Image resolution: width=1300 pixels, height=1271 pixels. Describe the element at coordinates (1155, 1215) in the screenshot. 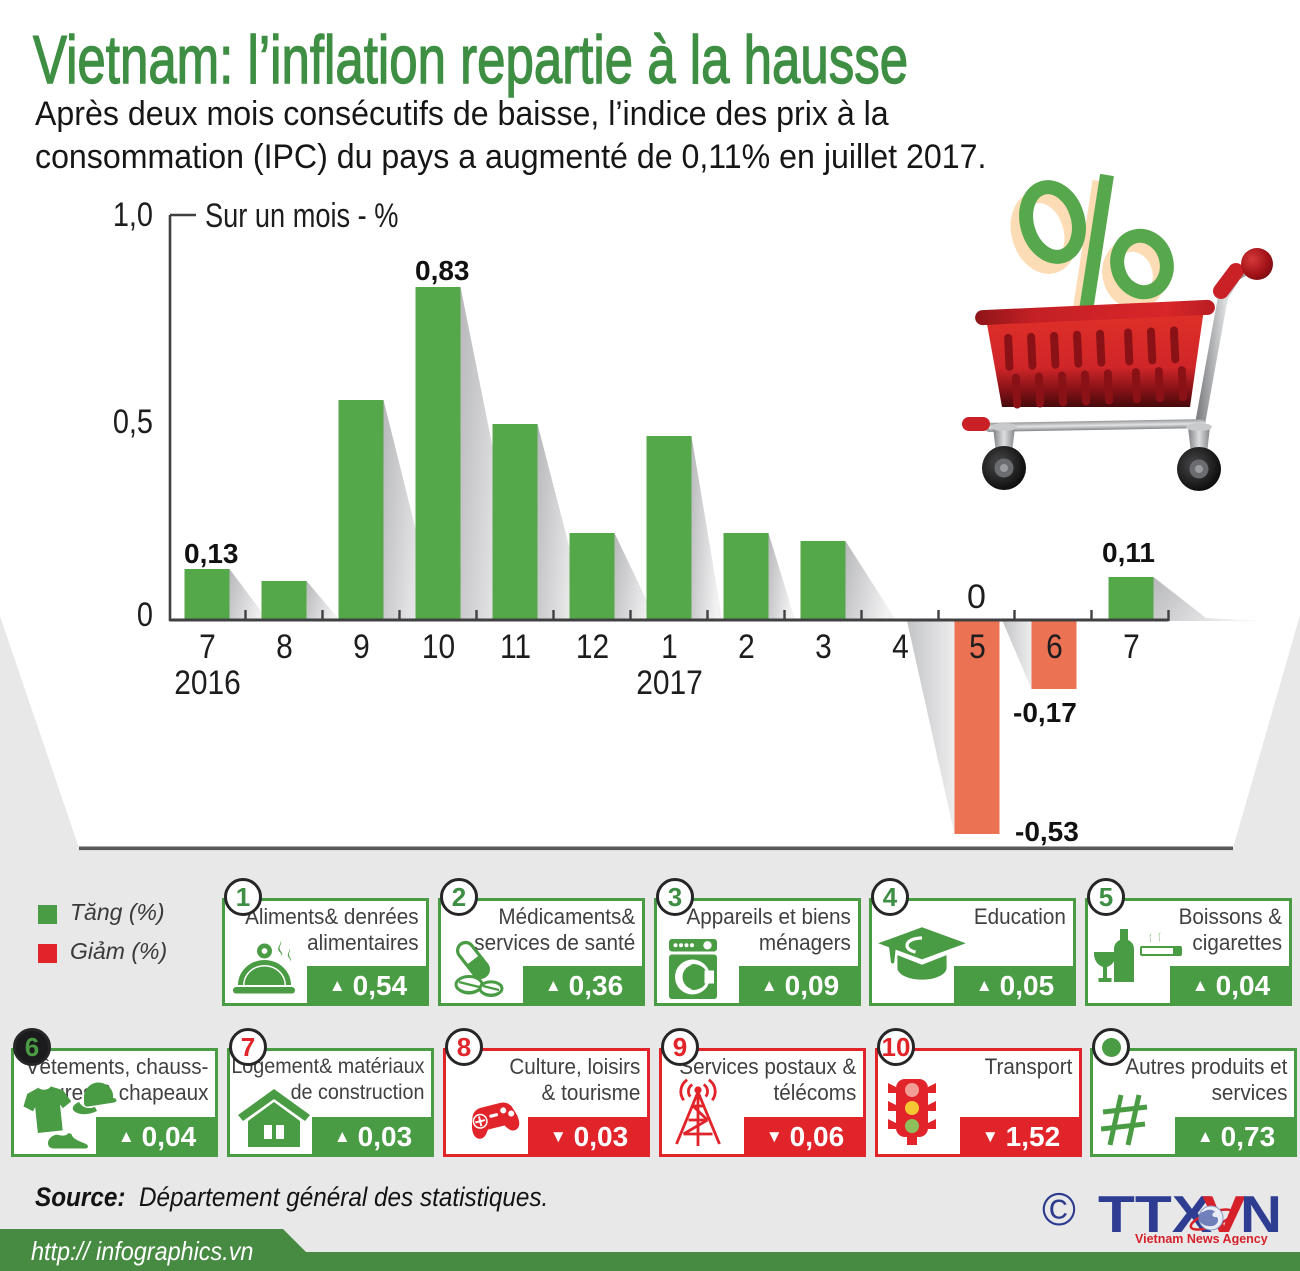

I see `svg-text: TTX` at that location.